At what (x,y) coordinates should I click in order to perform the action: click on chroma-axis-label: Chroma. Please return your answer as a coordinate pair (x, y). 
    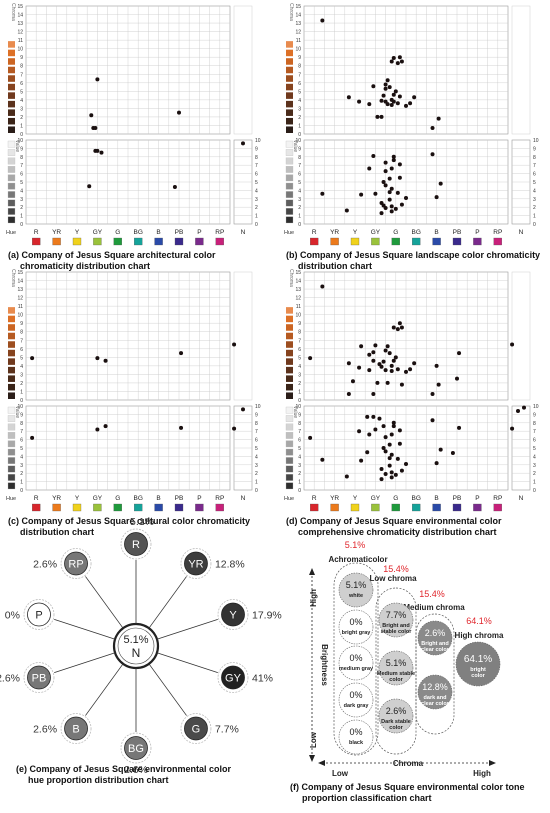
    Looking at the image, I should click on (291, 278).